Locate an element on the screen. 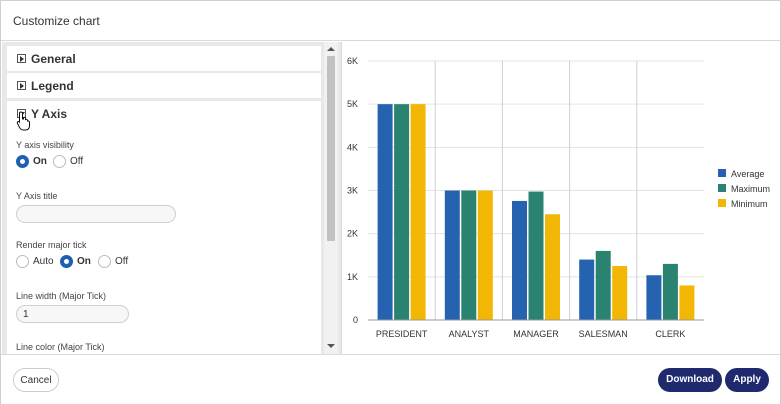 This screenshot has height=404, width=781. section-general: General is located at coordinates (164, 58).